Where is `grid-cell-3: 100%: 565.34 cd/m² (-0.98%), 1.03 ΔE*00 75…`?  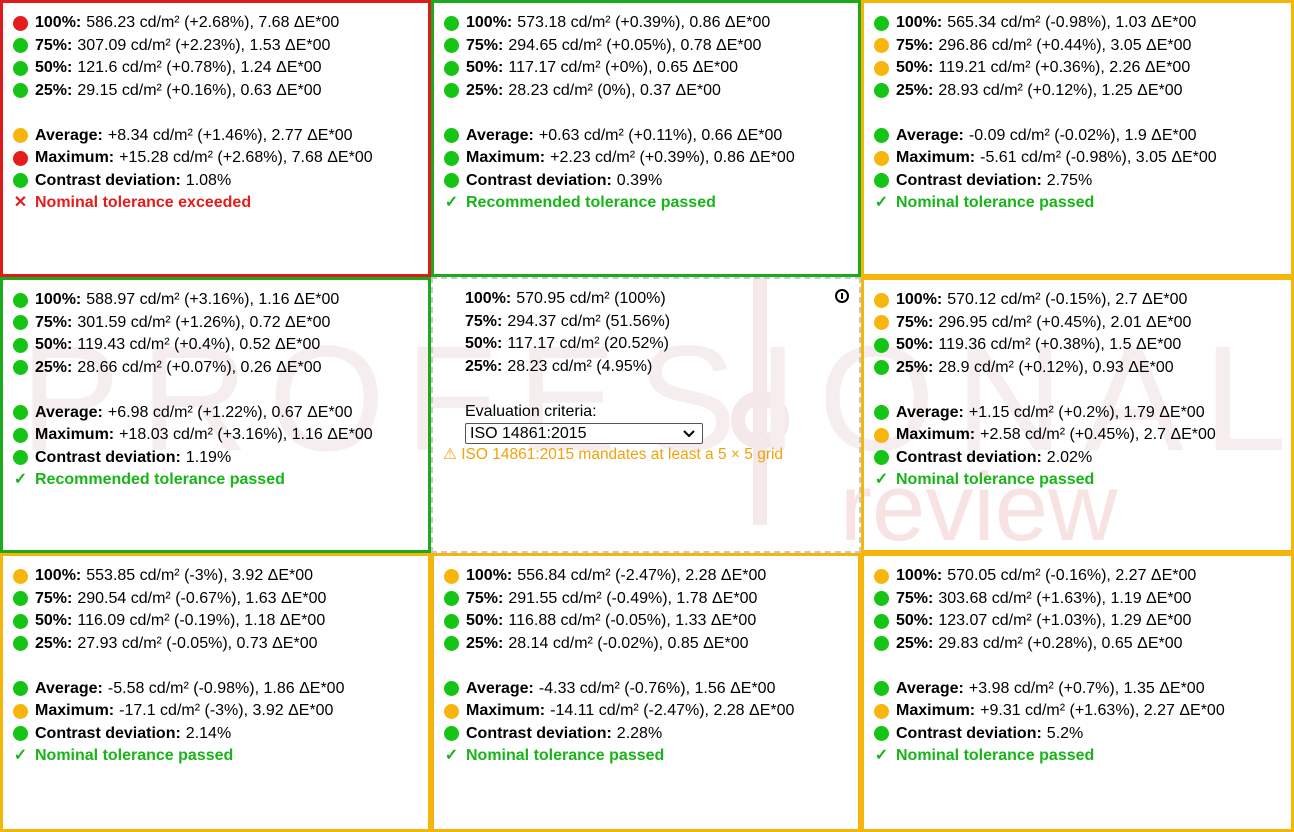 grid-cell-3: 100%: 565.34 cd/m² (-0.98%), 1.03 ΔE*00 75… is located at coordinates (1077, 138).